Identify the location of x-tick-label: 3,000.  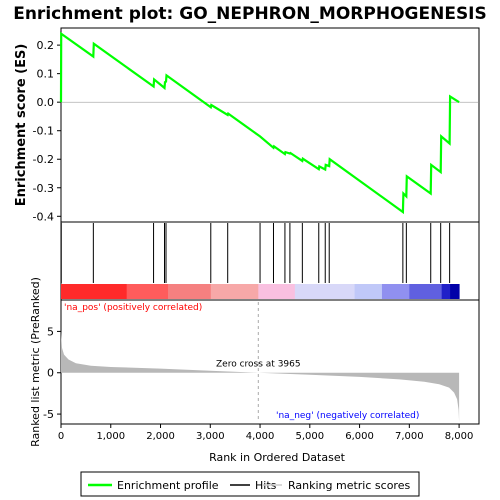
(210, 436).